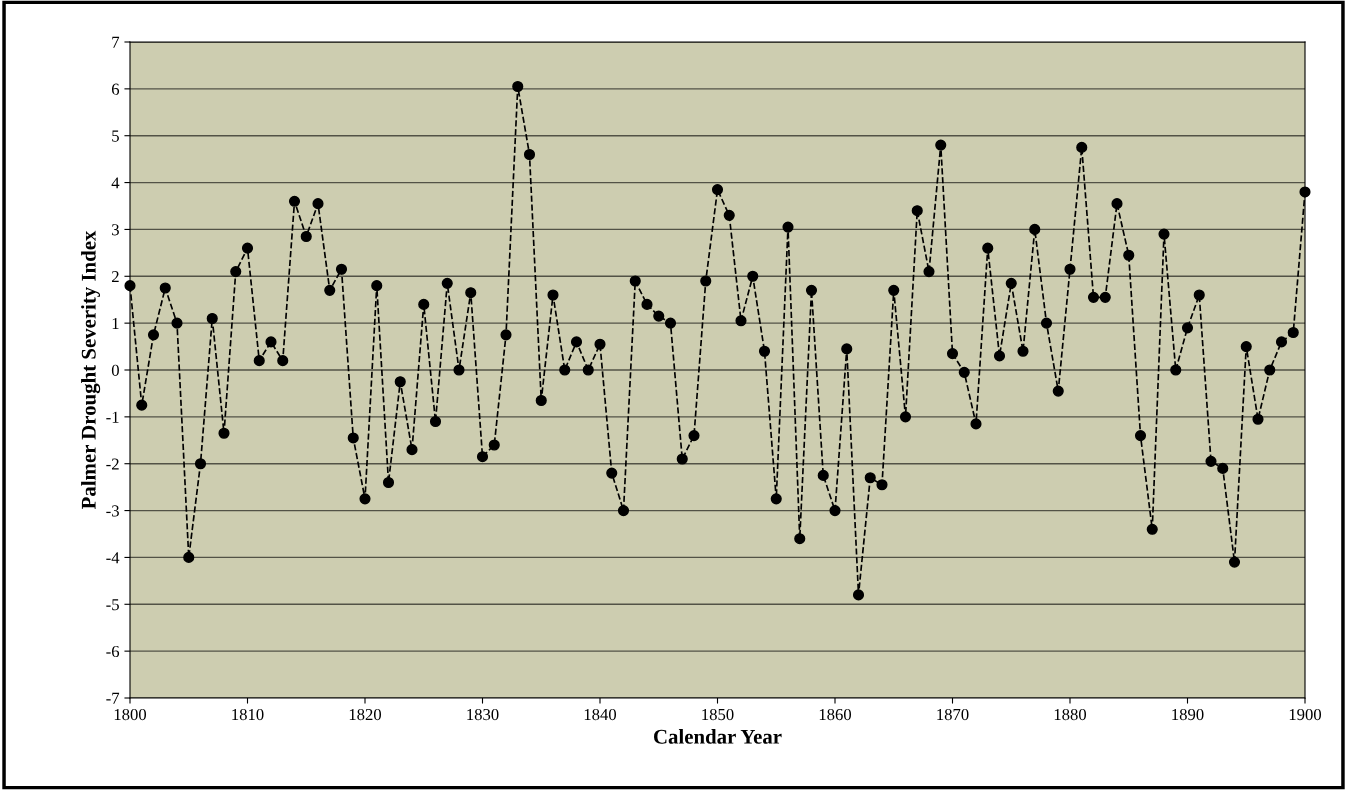 Image resolution: width=1347 pixels, height=790 pixels. Describe the element at coordinates (248, 714) in the screenshot. I see `x-tick-label: 1810` at that location.